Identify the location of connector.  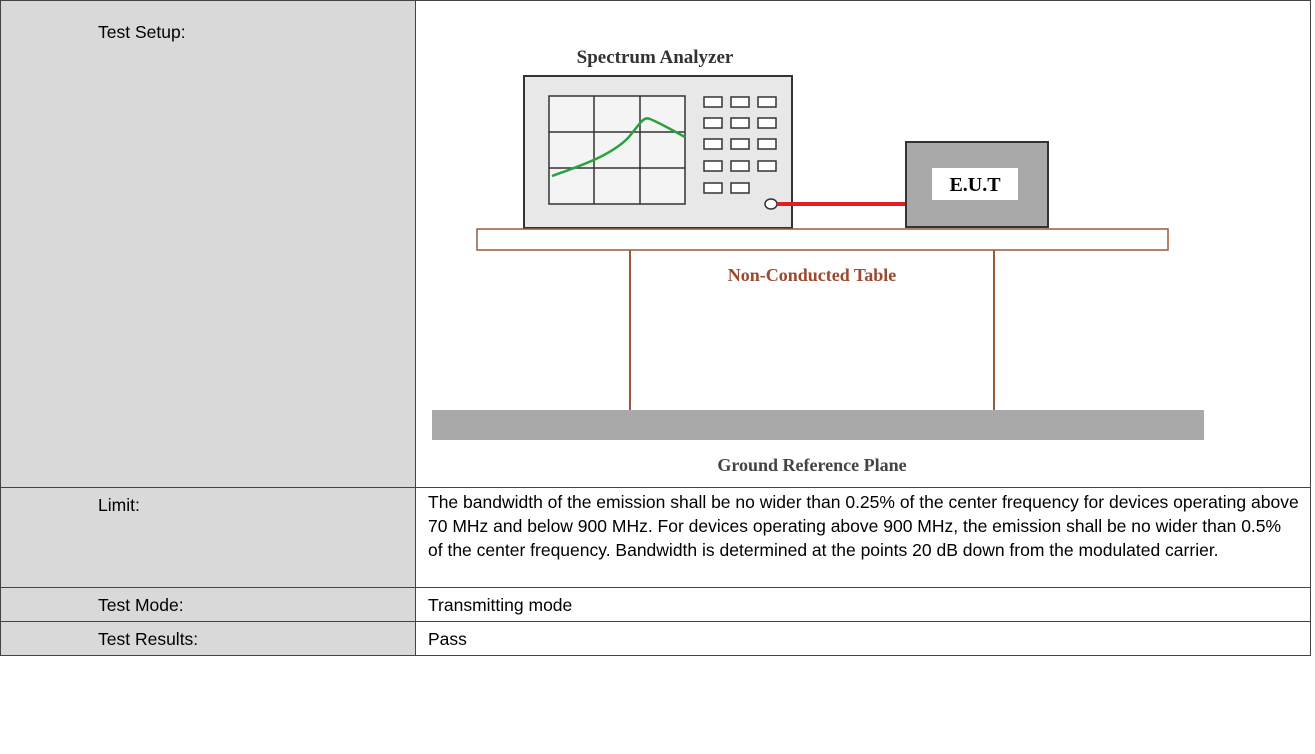
(771, 204).